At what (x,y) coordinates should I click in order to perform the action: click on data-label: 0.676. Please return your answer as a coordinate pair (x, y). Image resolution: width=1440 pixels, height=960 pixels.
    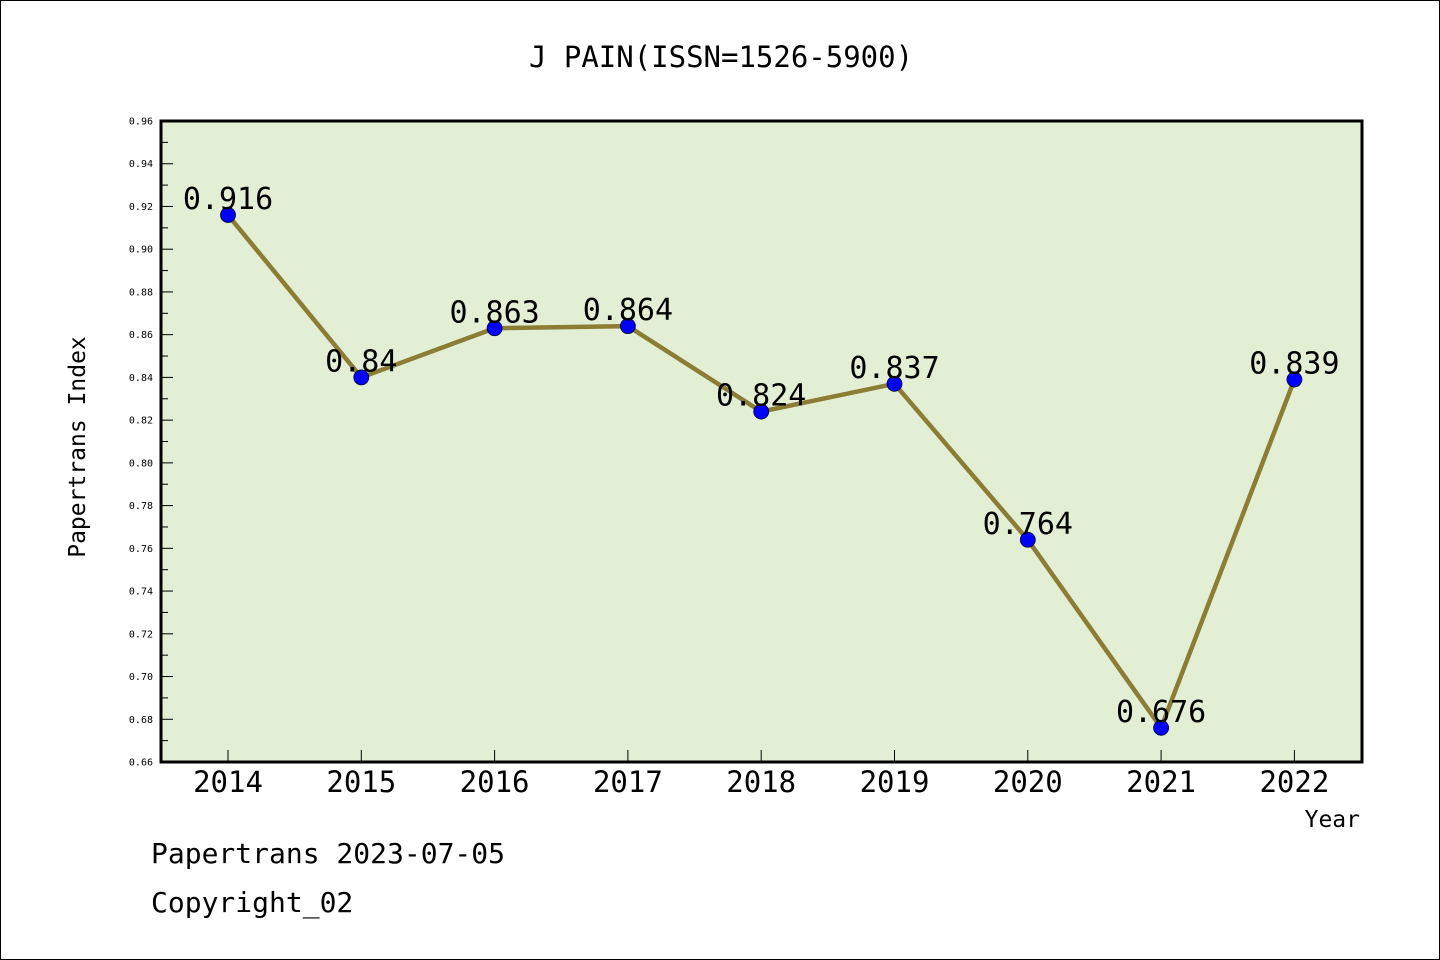
    Looking at the image, I should click on (1161, 712).